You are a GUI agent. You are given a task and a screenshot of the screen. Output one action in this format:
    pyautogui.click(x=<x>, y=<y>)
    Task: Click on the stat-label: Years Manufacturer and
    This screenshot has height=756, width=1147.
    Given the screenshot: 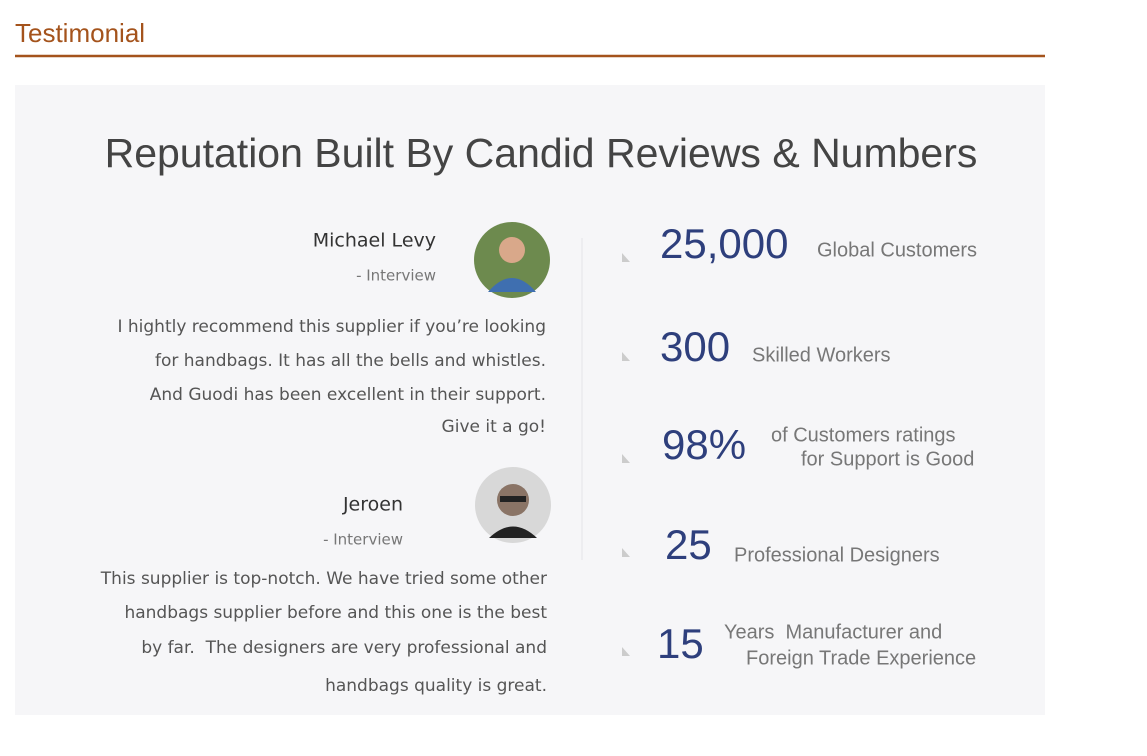 What is the action you would take?
    pyautogui.click(x=833, y=632)
    